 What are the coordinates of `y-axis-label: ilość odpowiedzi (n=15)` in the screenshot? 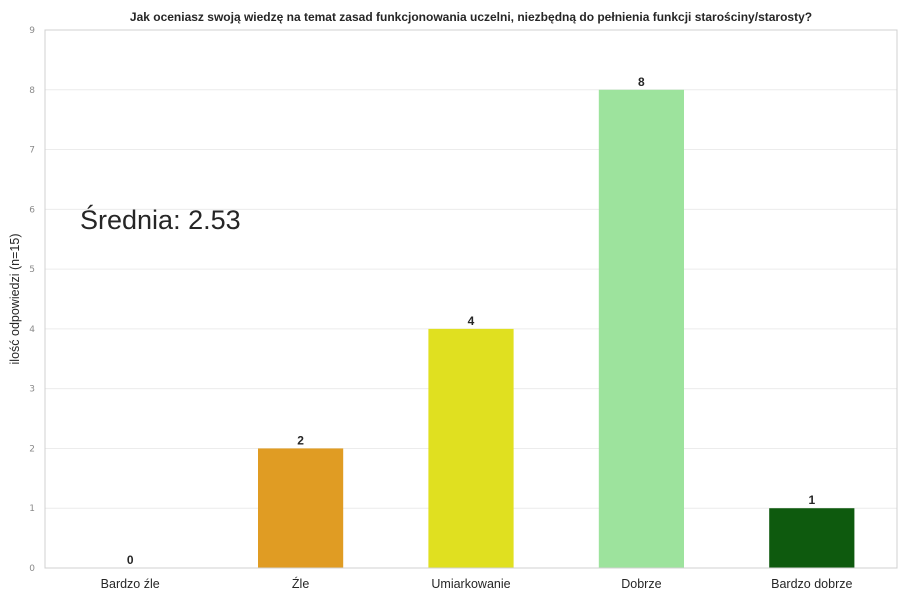 It's located at (15, 299).